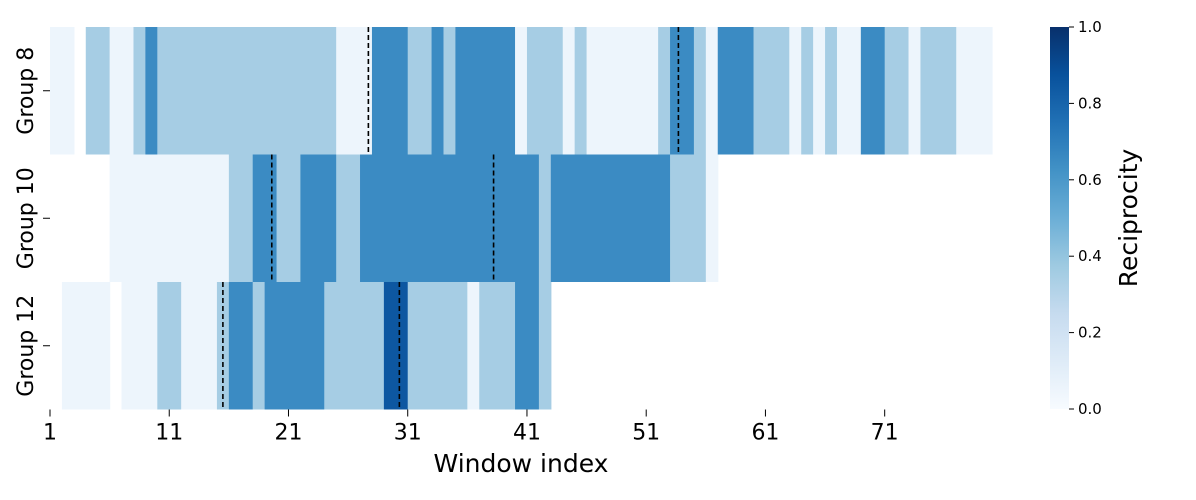  I want to click on x-tick-label: 11, so click(169, 433).